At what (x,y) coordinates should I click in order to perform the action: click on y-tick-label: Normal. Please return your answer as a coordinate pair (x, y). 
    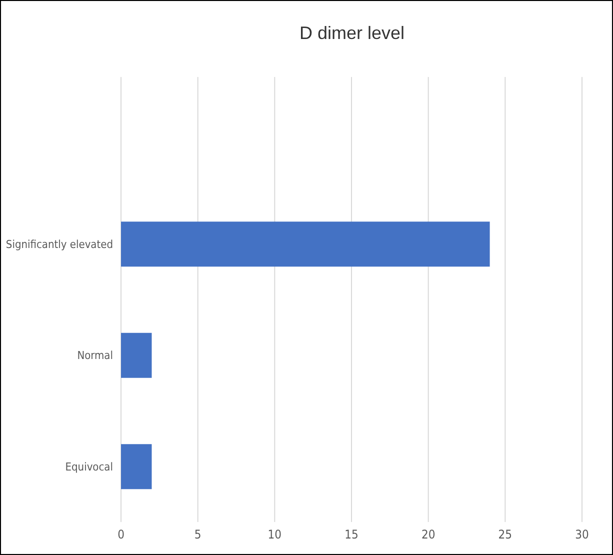
    Looking at the image, I should click on (95, 355).